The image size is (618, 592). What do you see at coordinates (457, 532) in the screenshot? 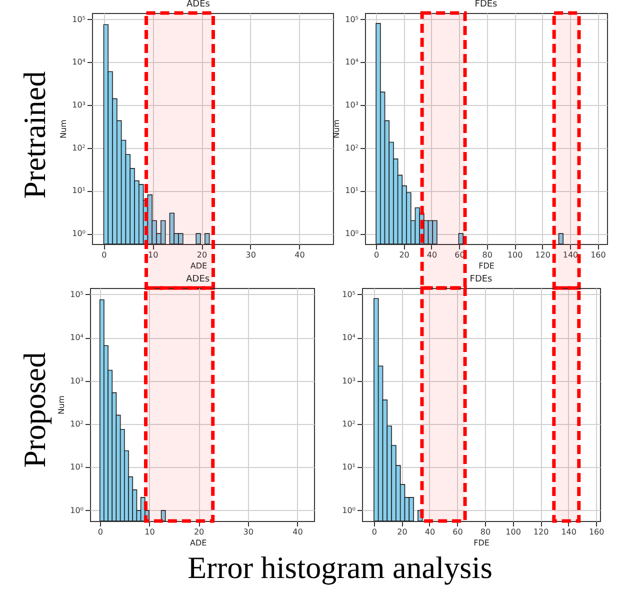
I see `x-tick-label: 60` at bounding box center [457, 532].